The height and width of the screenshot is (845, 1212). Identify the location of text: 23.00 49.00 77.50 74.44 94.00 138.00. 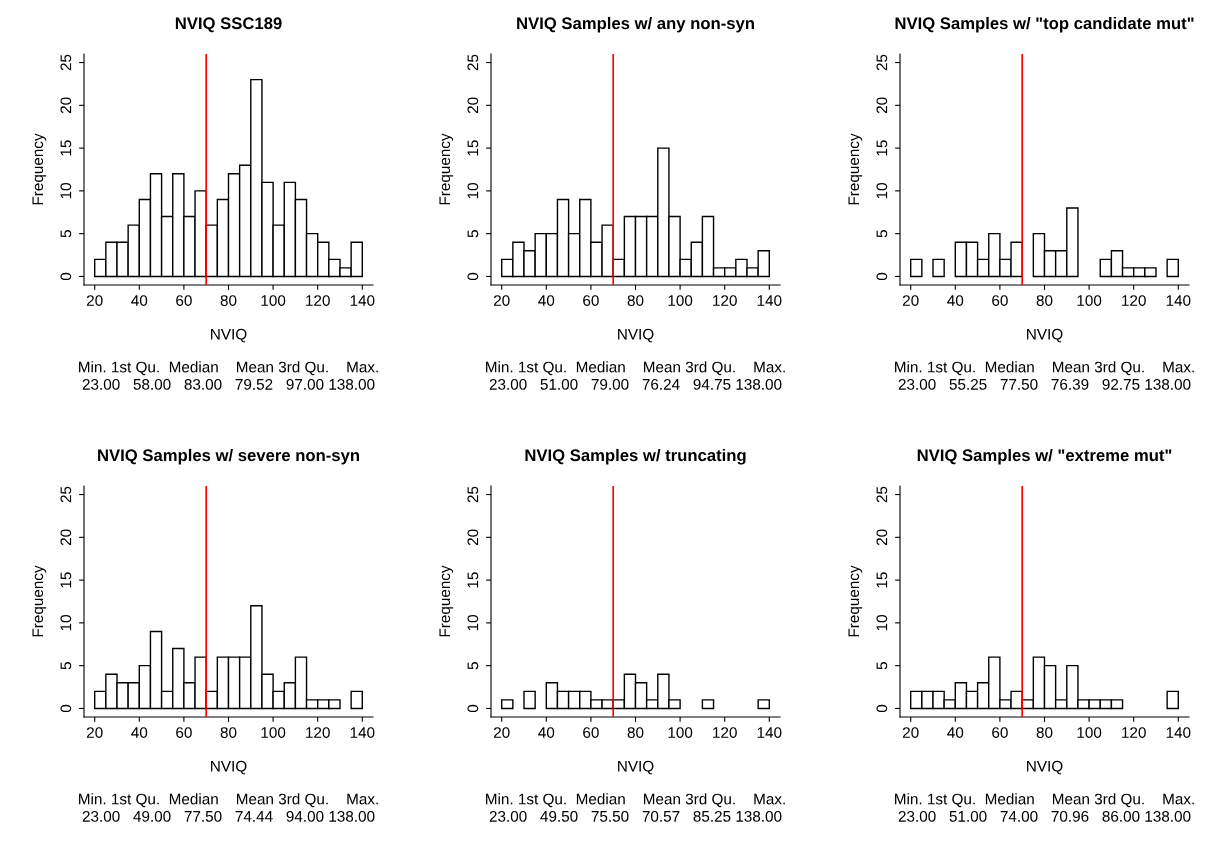
(228, 816).